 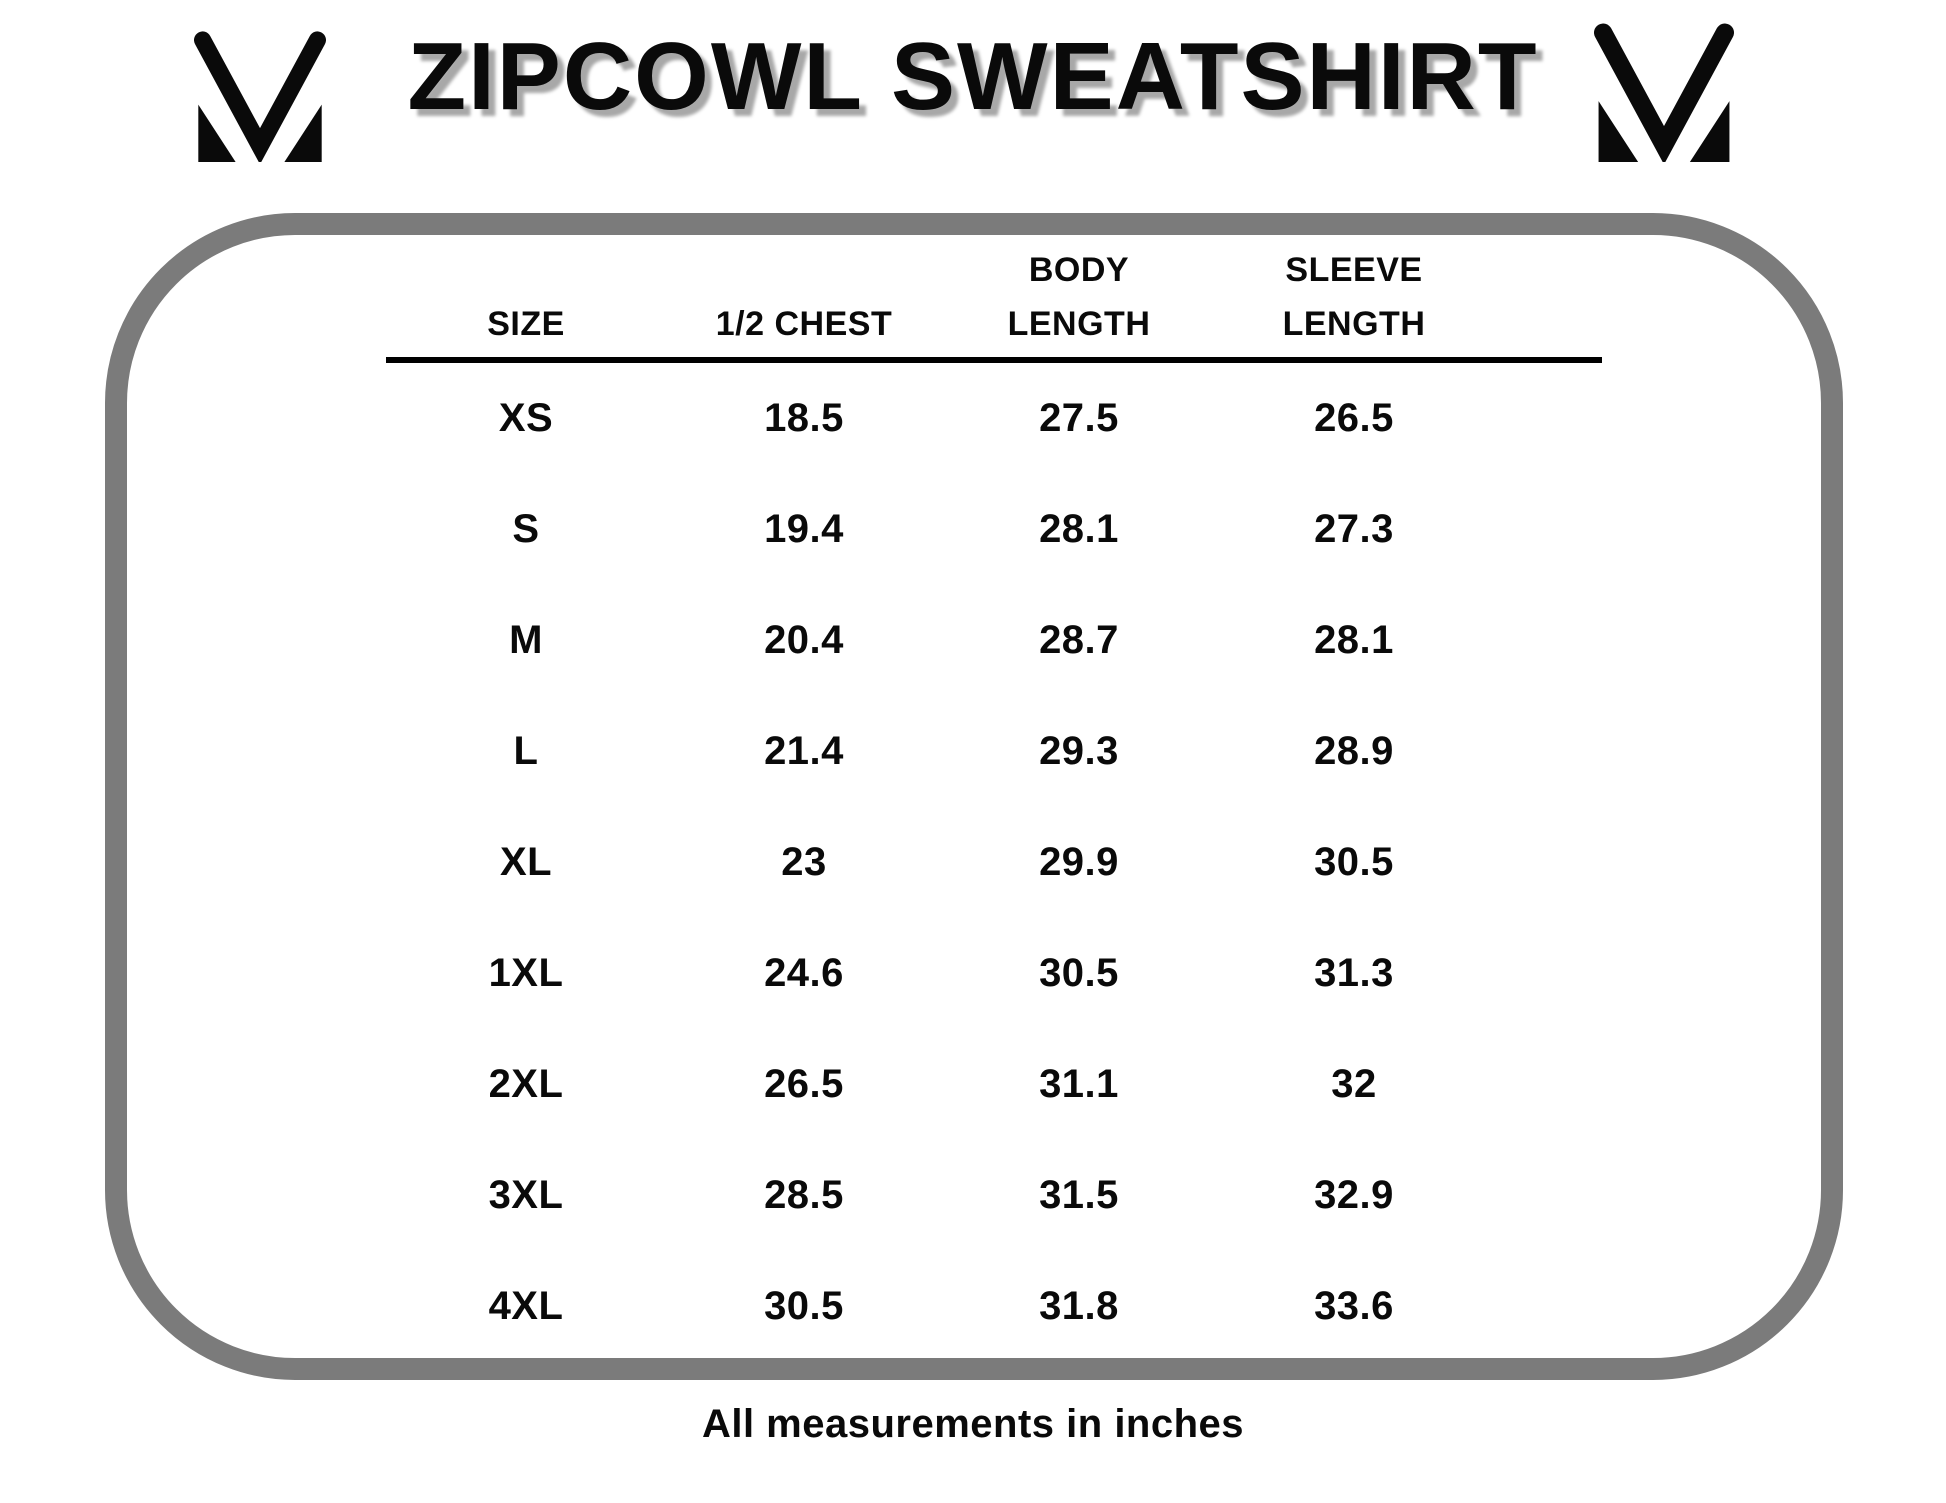 What do you see at coordinates (526, 418) in the screenshot?
I see `cell-size: XS` at bounding box center [526, 418].